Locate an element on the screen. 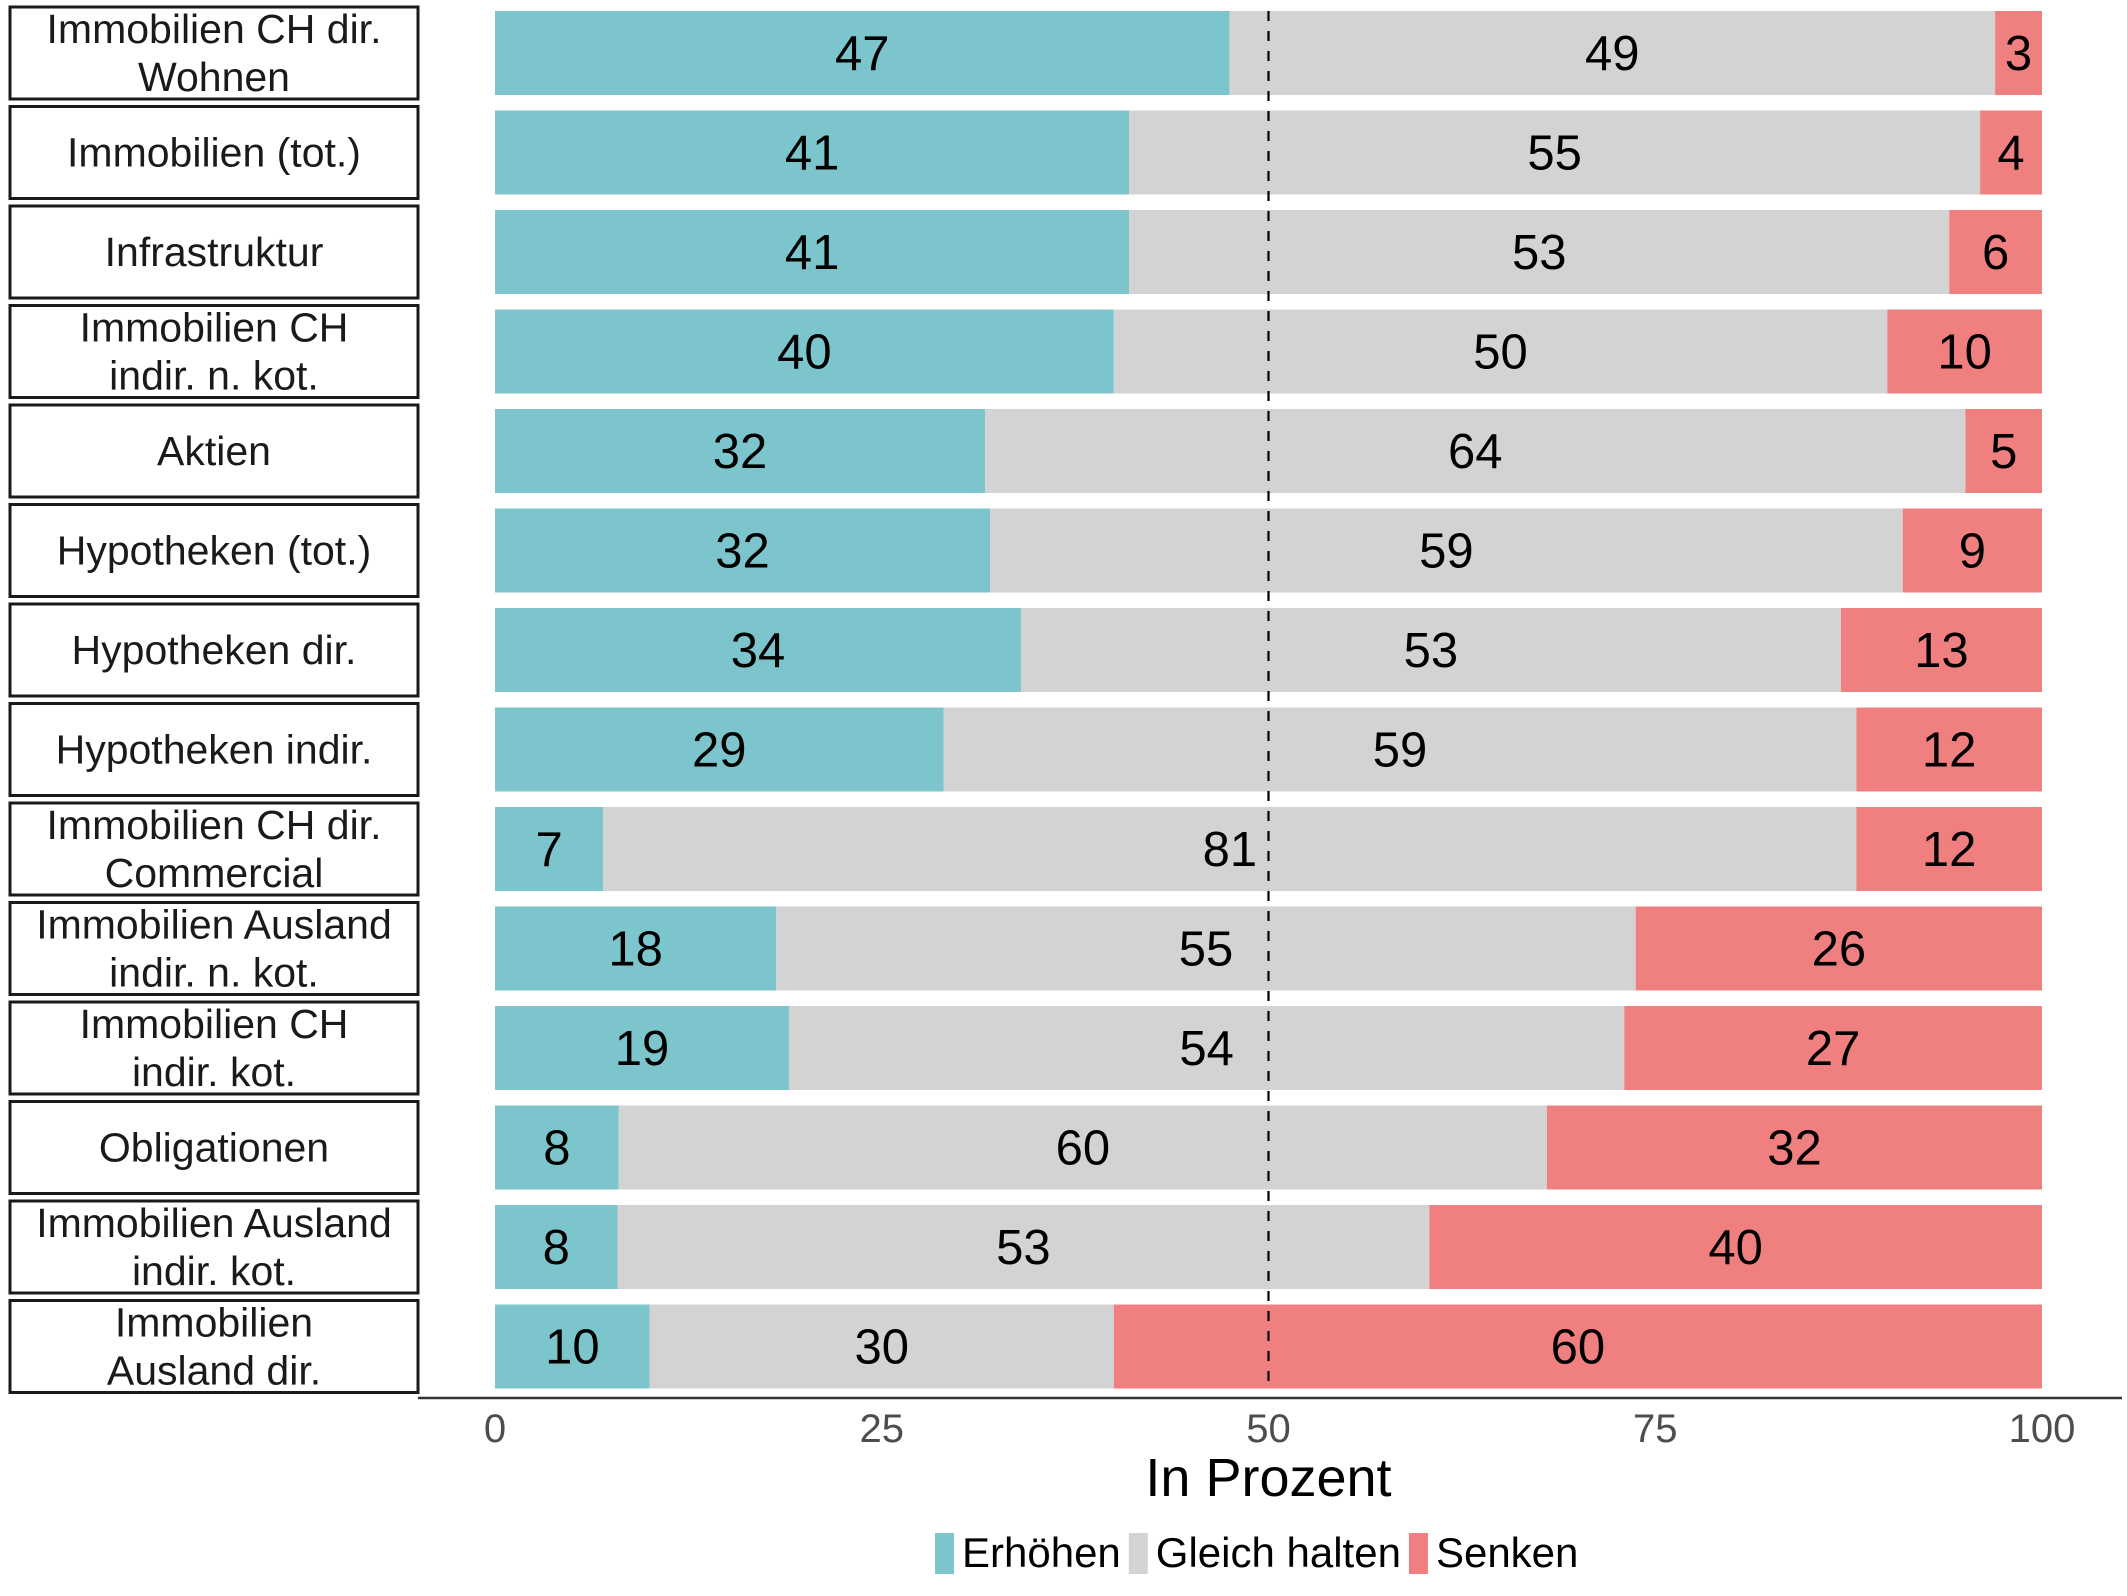 The width and height of the screenshot is (2127, 1596). bar-value-label: 50 is located at coordinates (1500, 353).